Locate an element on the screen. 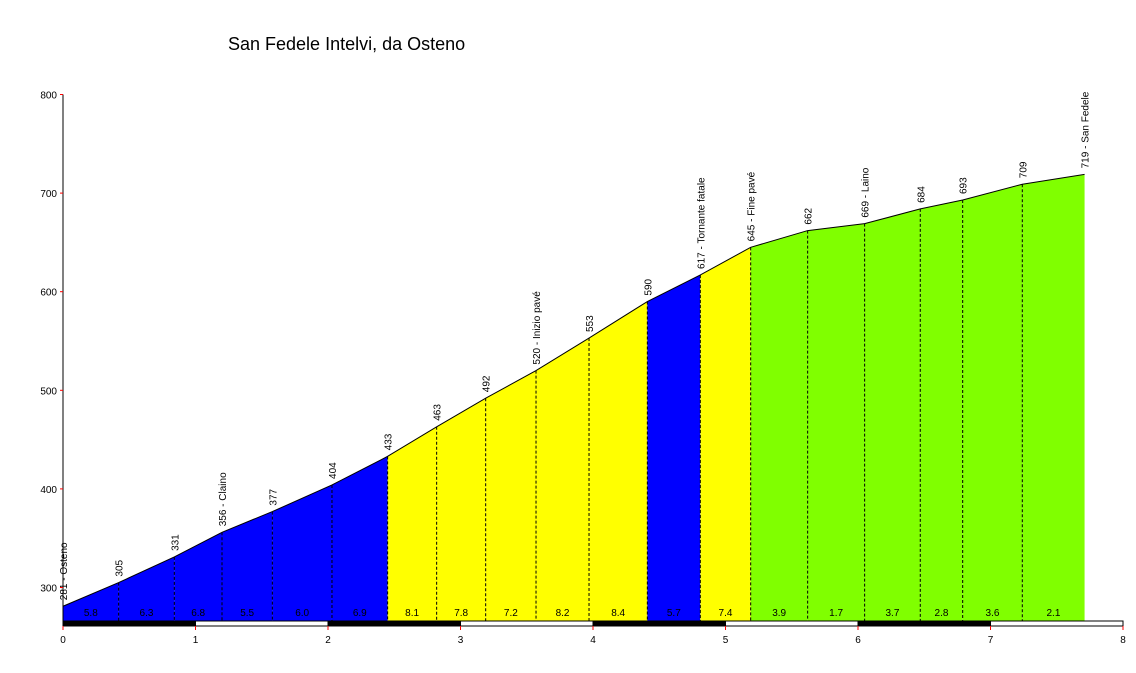  y-tick-label: 600 is located at coordinates (48, 293).